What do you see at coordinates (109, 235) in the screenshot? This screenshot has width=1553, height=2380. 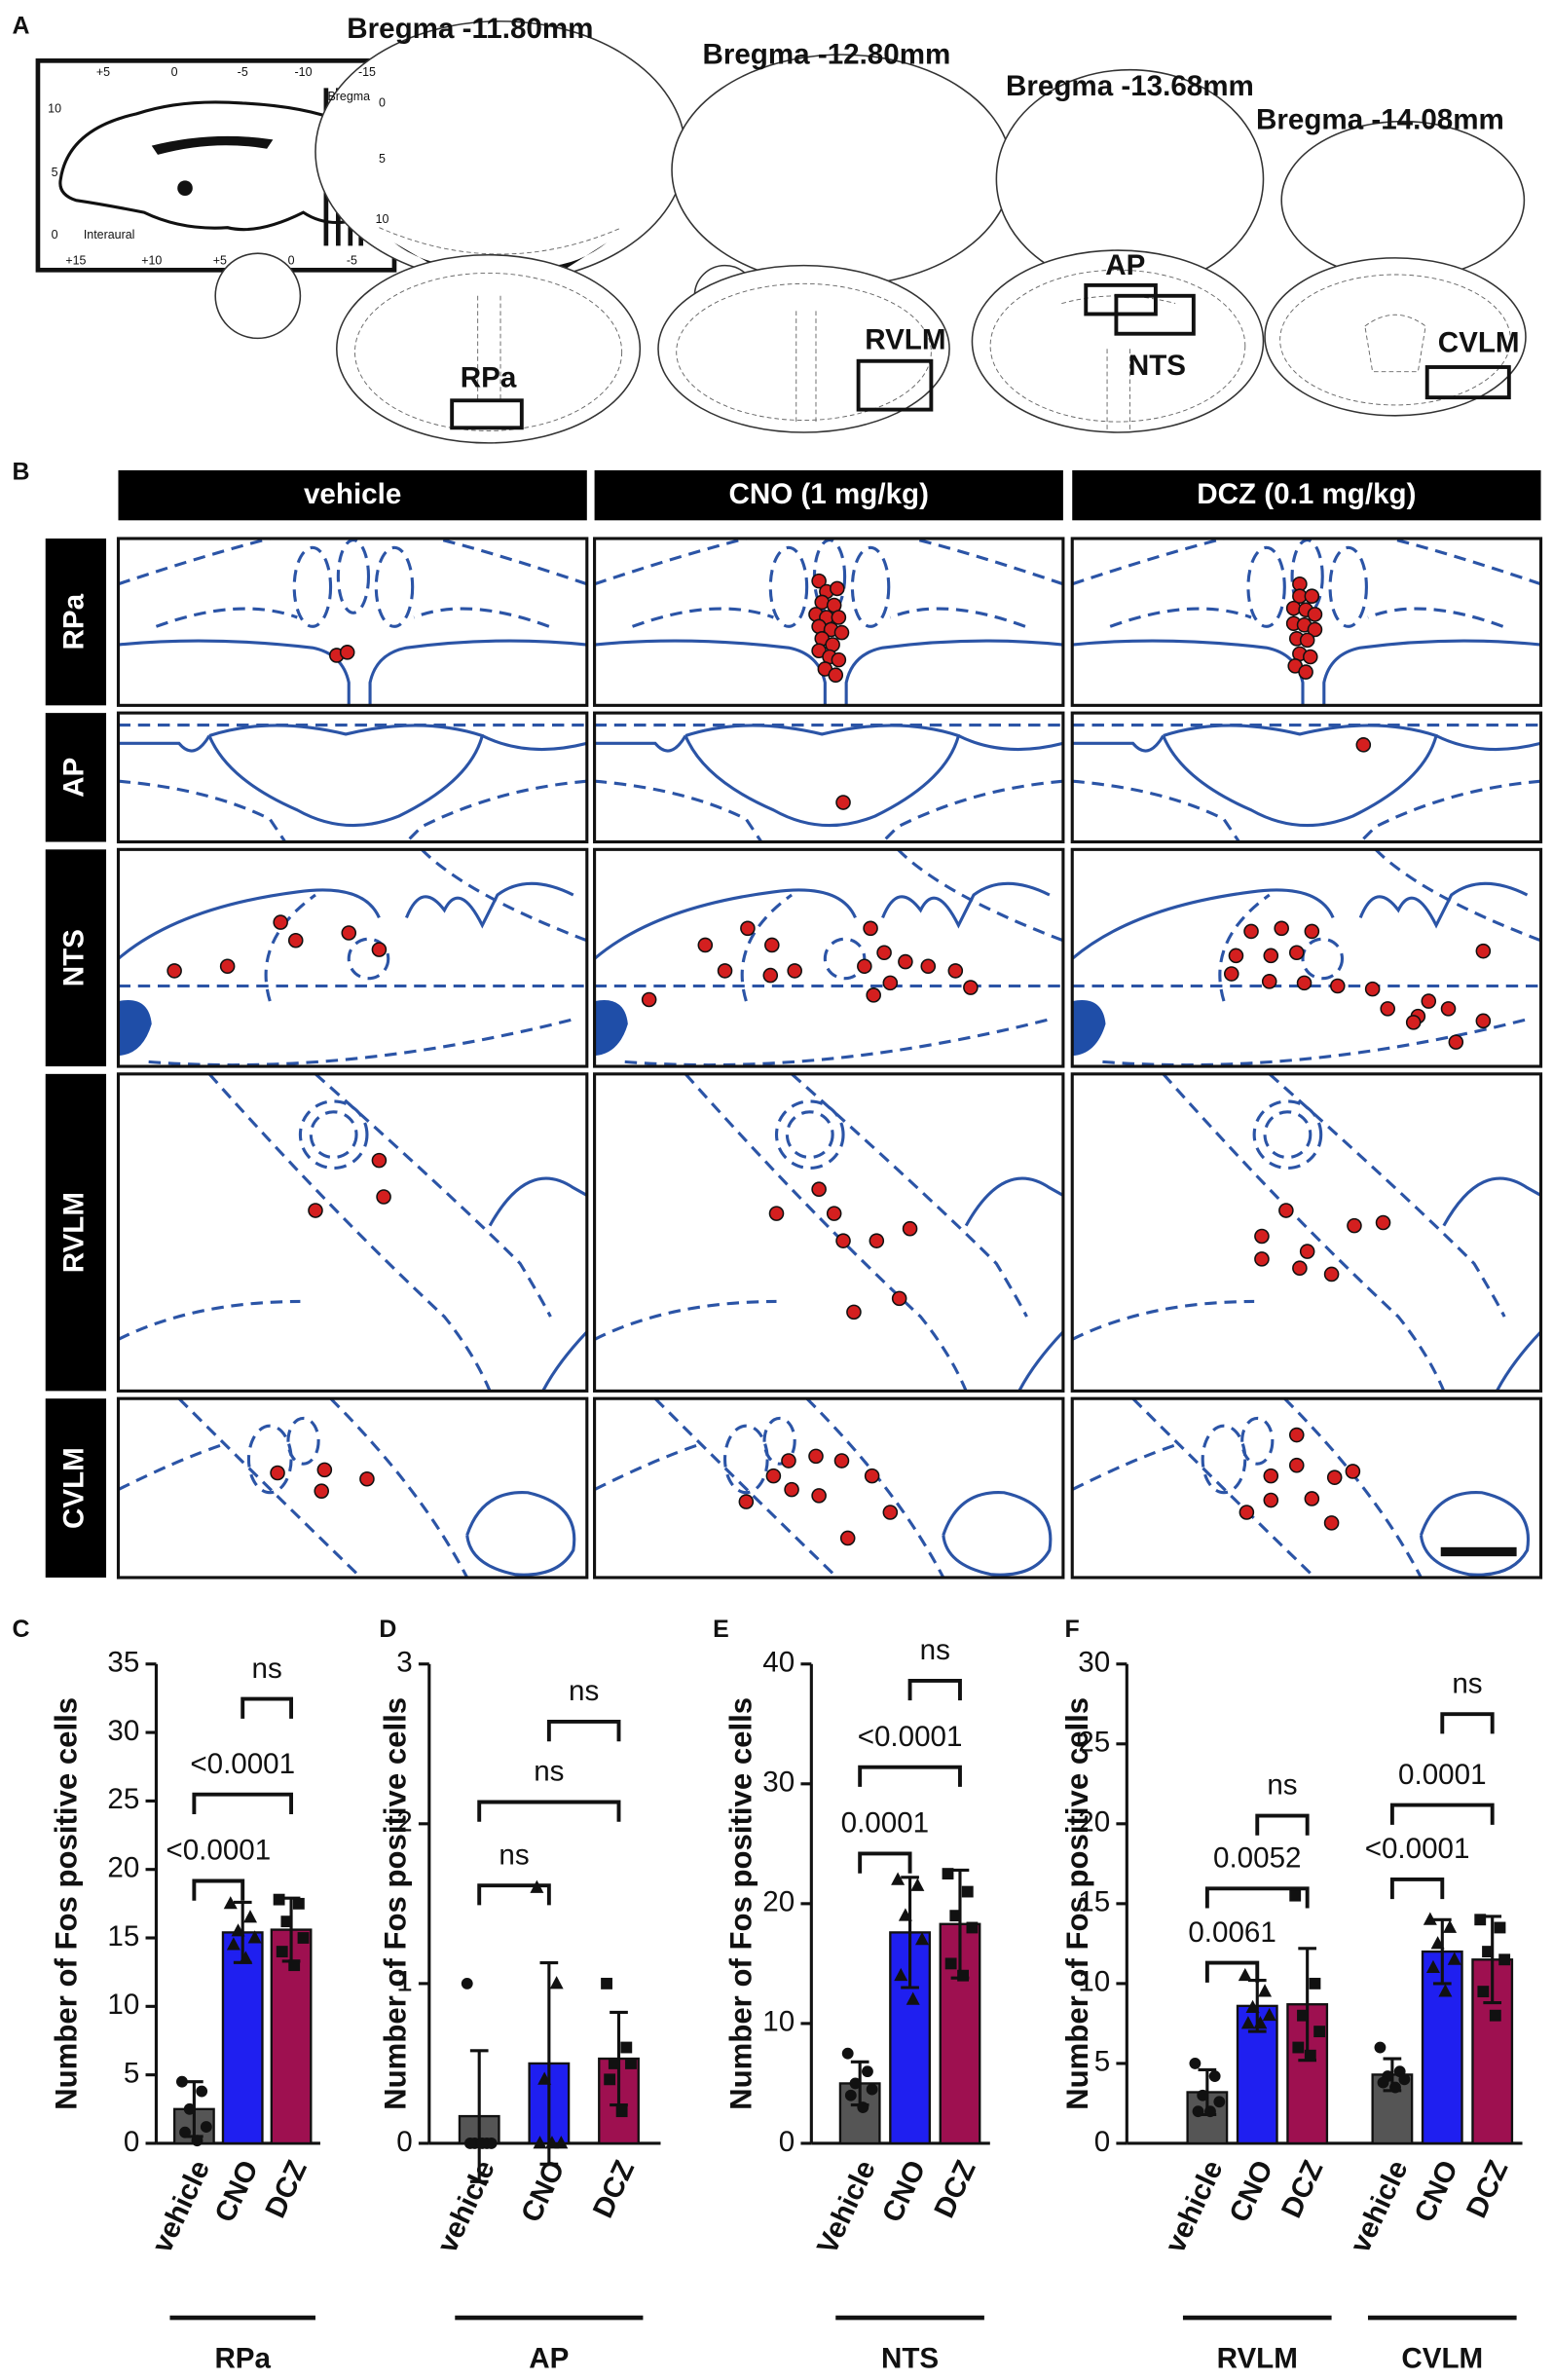 I see `inset-label: Interaural` at bounding box center [109, 235].